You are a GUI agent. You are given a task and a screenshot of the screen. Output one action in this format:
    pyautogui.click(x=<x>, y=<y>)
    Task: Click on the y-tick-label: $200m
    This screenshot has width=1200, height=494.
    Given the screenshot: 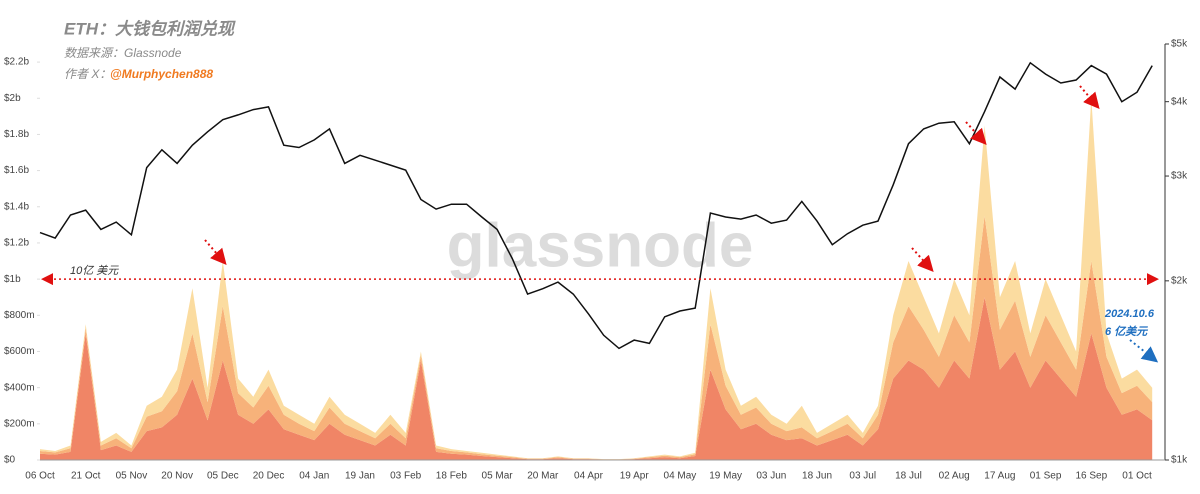 What is the action you would take?
    pyautogui.click(x=19, y=423)
    